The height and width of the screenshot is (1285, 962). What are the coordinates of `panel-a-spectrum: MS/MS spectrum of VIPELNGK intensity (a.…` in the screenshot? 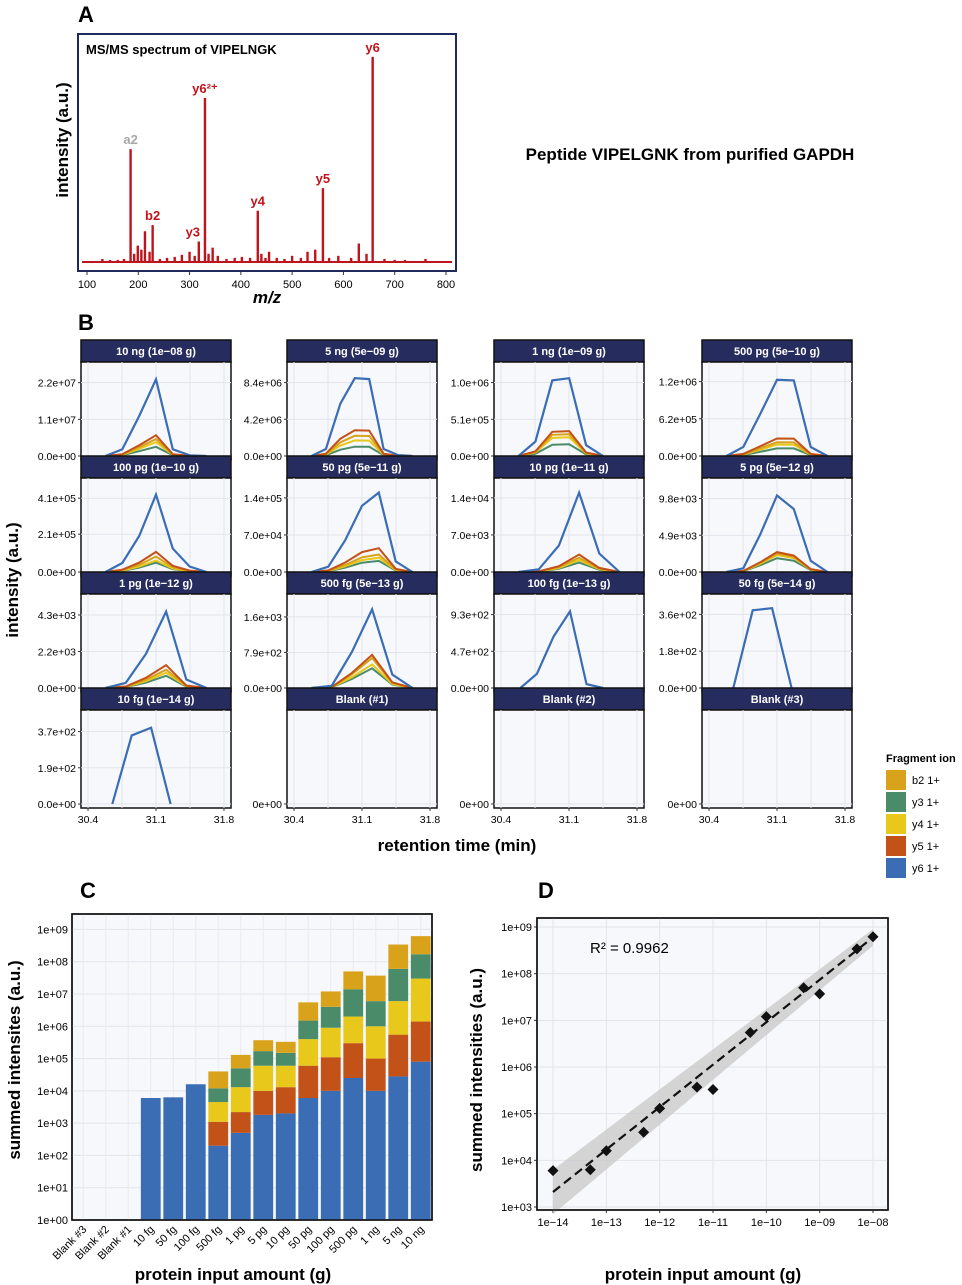 It's located at (255, 170).